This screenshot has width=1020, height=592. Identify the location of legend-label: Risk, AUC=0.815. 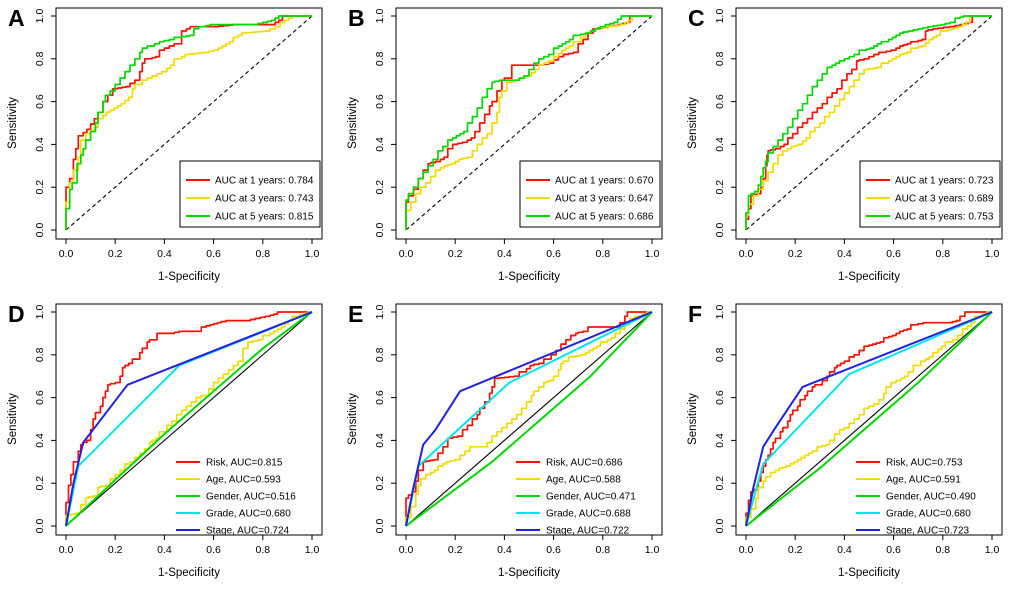
(244, 463).